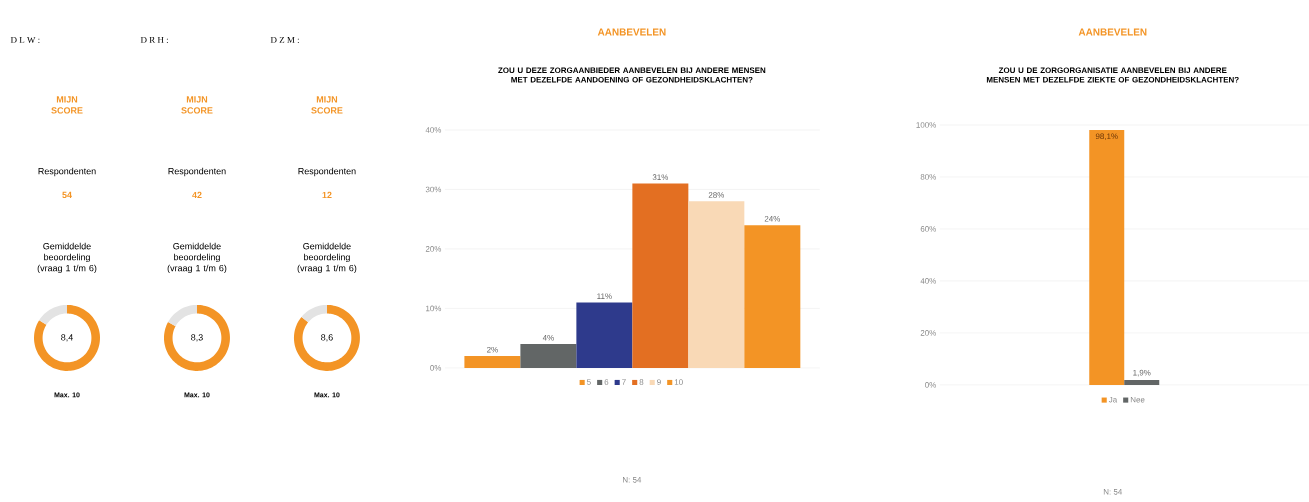  Describe the element at coordinates (25, 40) in the screenshot. I see `chart-title: D L W :` at that location.